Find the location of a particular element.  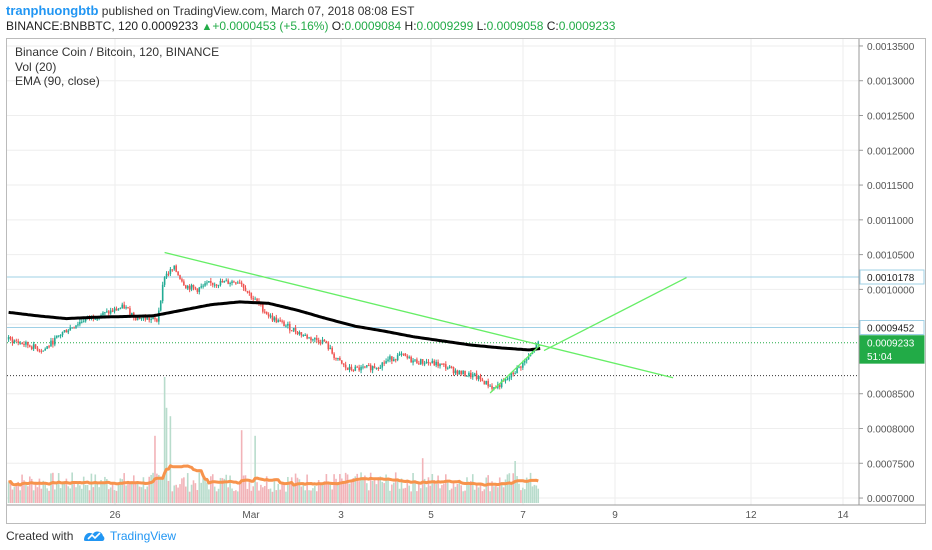

legend-ema: EMA (90, close) is located at coordinates (57, 81).